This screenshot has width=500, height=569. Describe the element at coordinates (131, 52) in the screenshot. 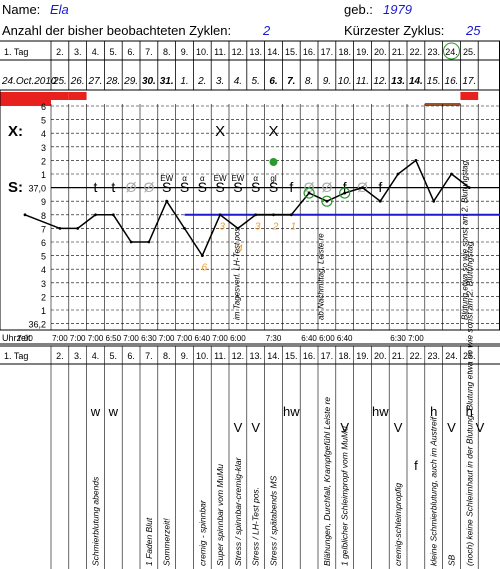

I see `day-number: 6.` at that location.